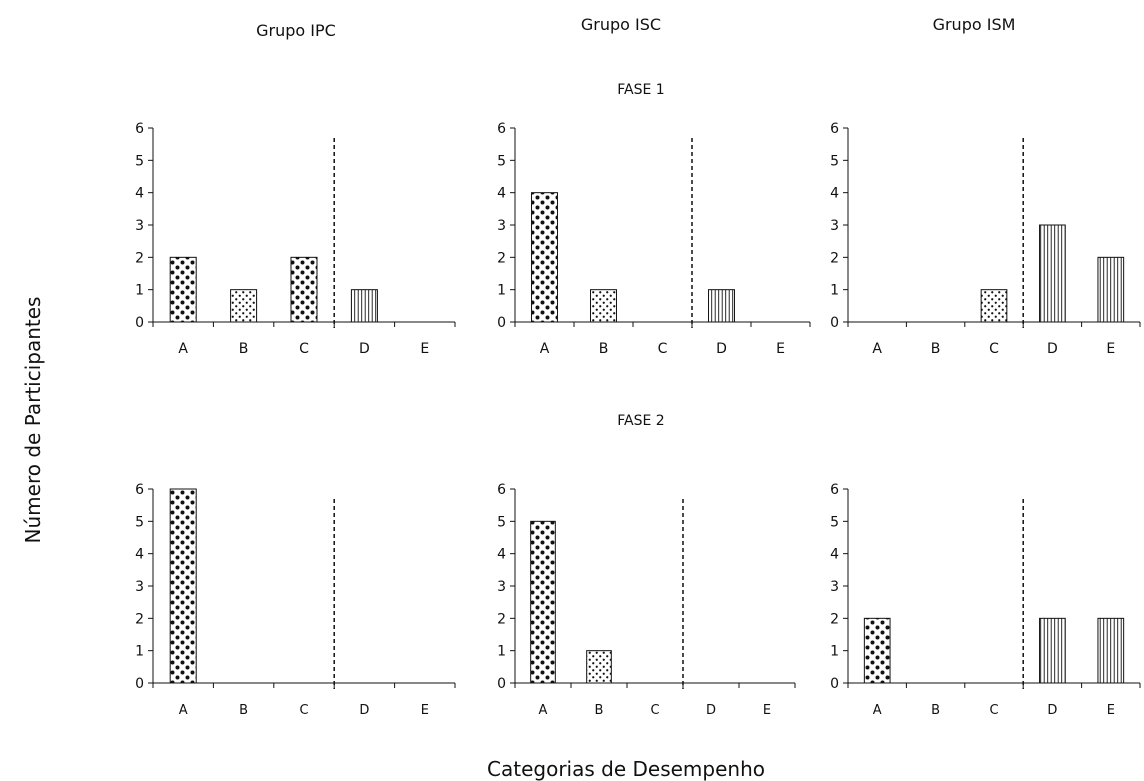  I want to click on group-title-ism: Grupo ISM, so click(974, 24).